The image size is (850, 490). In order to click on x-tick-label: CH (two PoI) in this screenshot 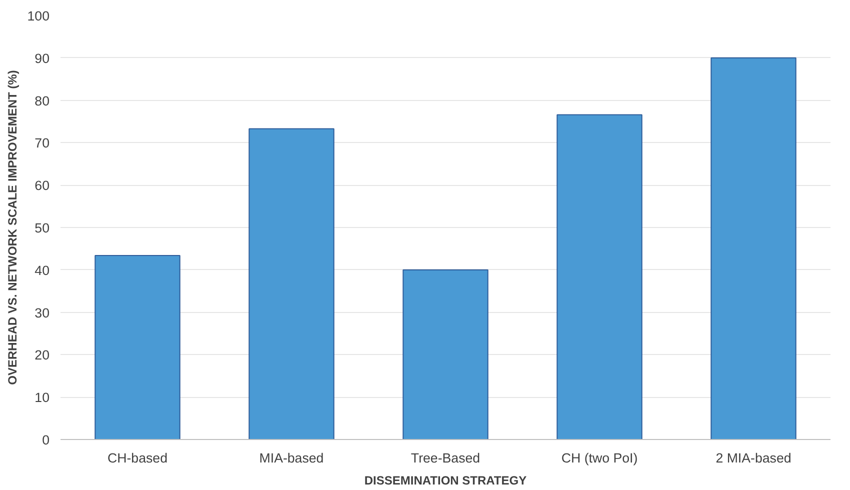, I will do `click(599, 458)`.